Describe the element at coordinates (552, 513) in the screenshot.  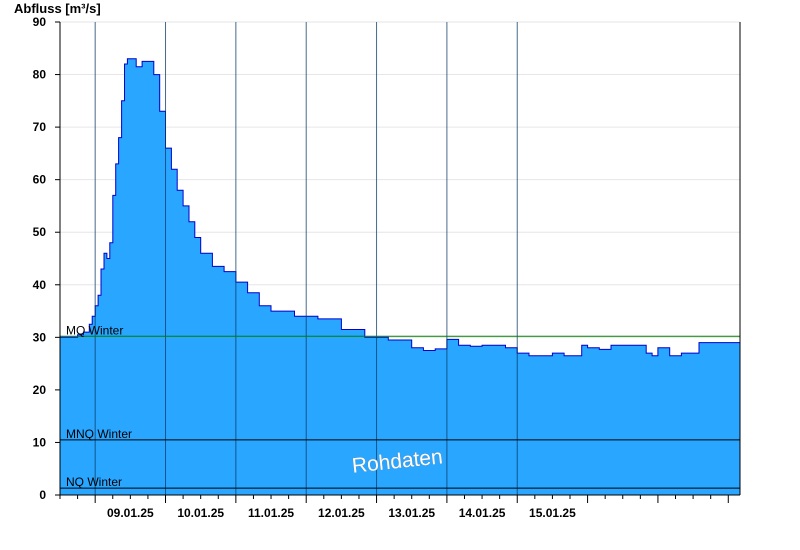
I see `x-tick-label: 15.01.25` at that location.